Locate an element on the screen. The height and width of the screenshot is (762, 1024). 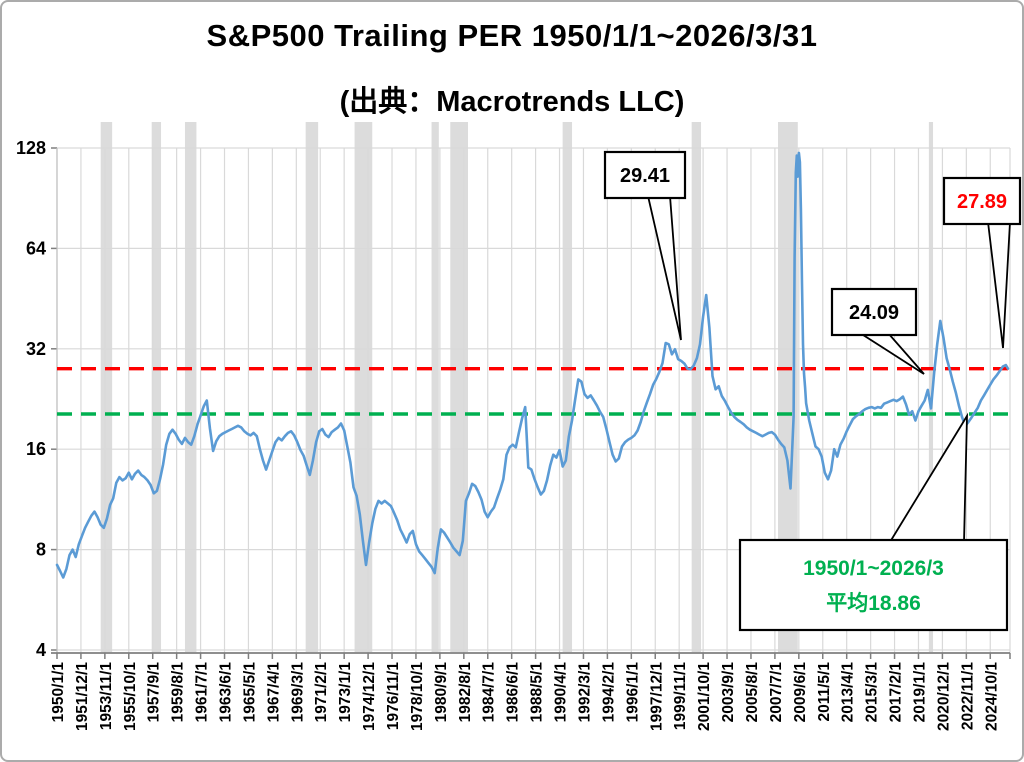
x-axis-label: 2024/10/1 is located at coordinates (991, 696).